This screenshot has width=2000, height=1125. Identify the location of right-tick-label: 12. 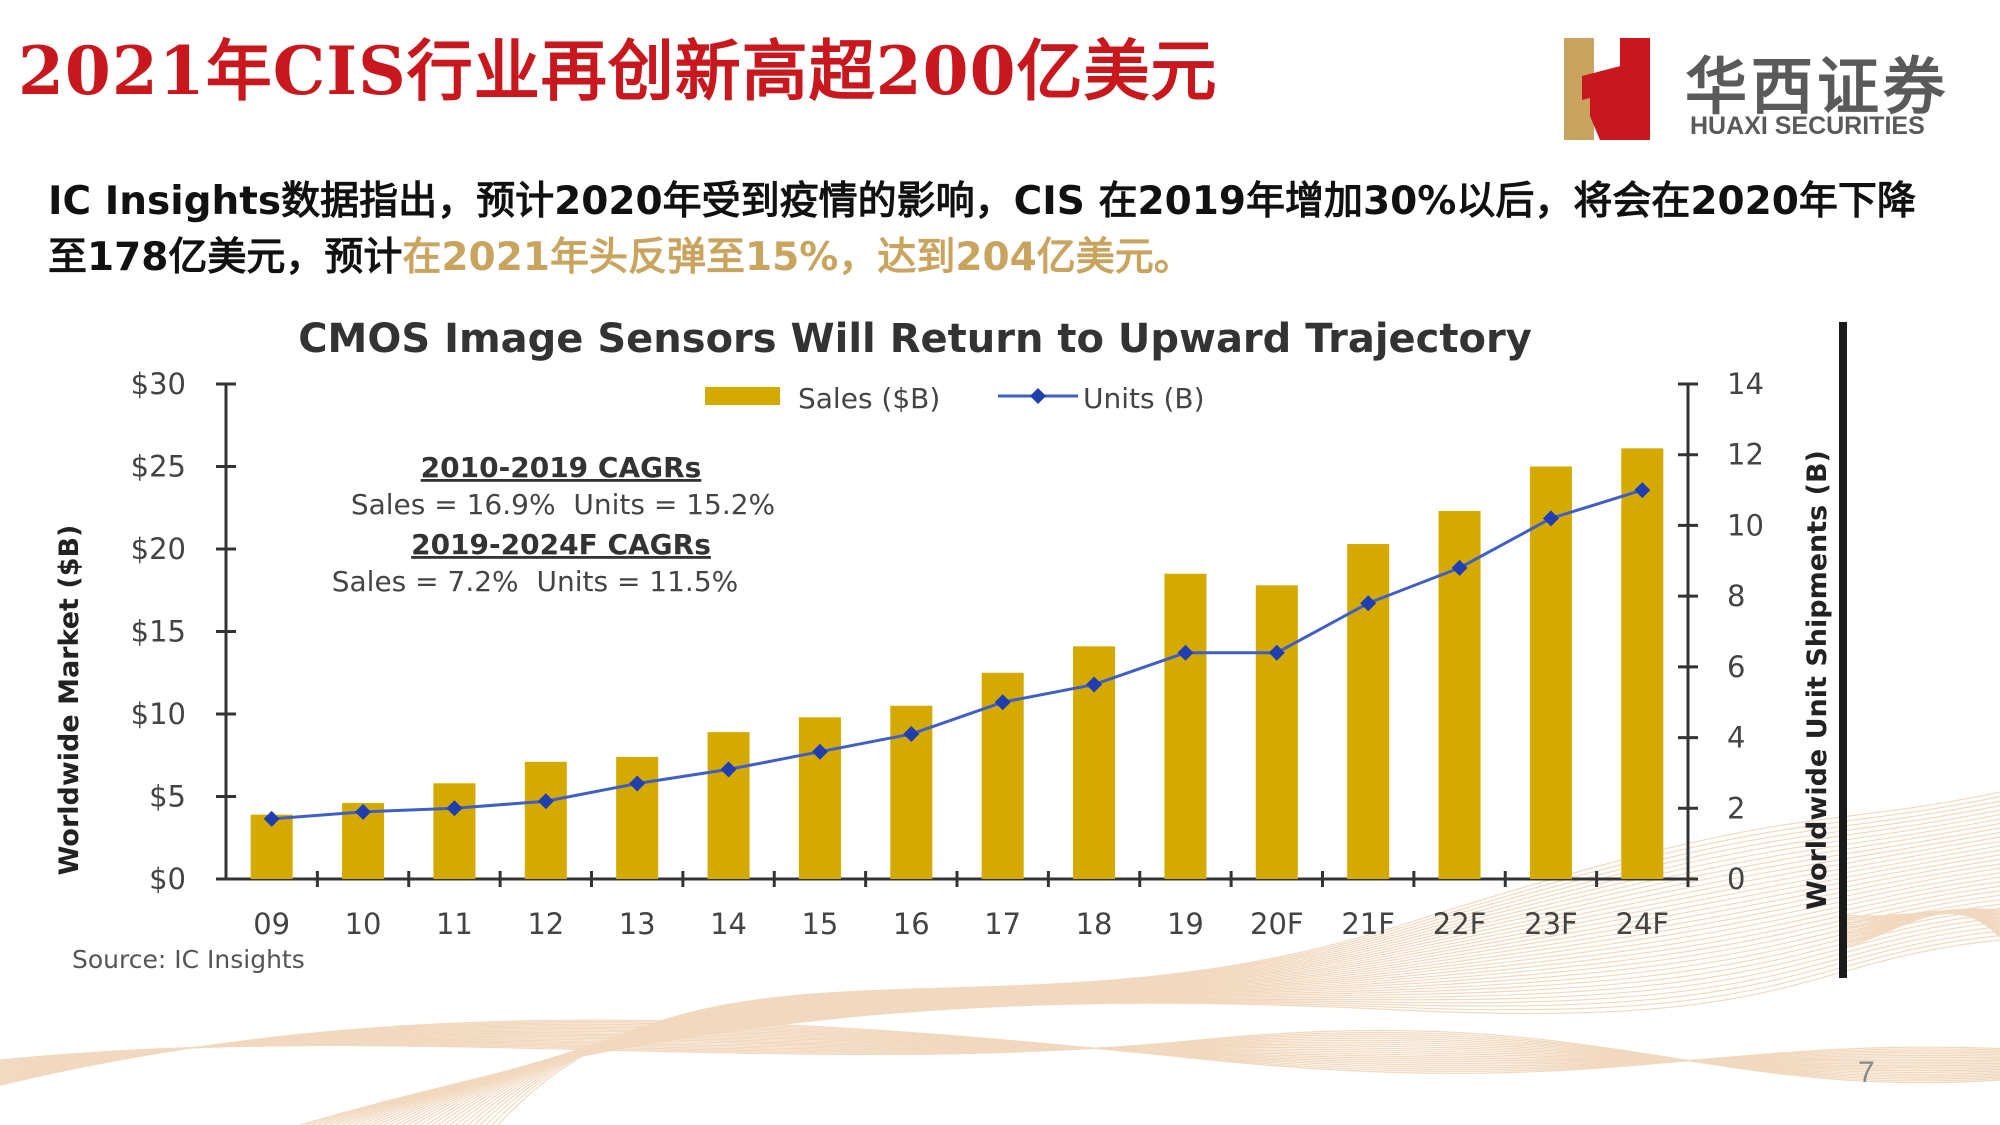
(1745, 455).